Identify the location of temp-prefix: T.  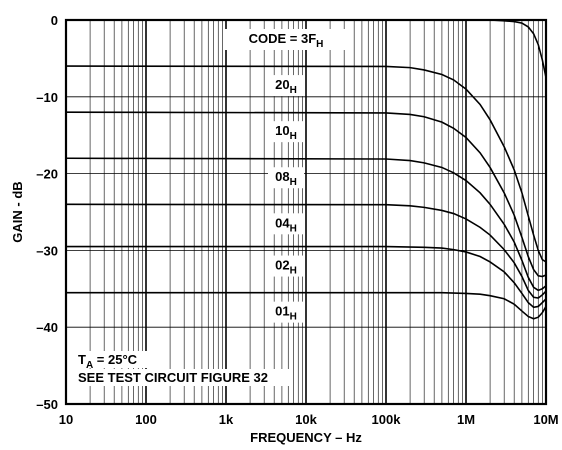
(82, 359).